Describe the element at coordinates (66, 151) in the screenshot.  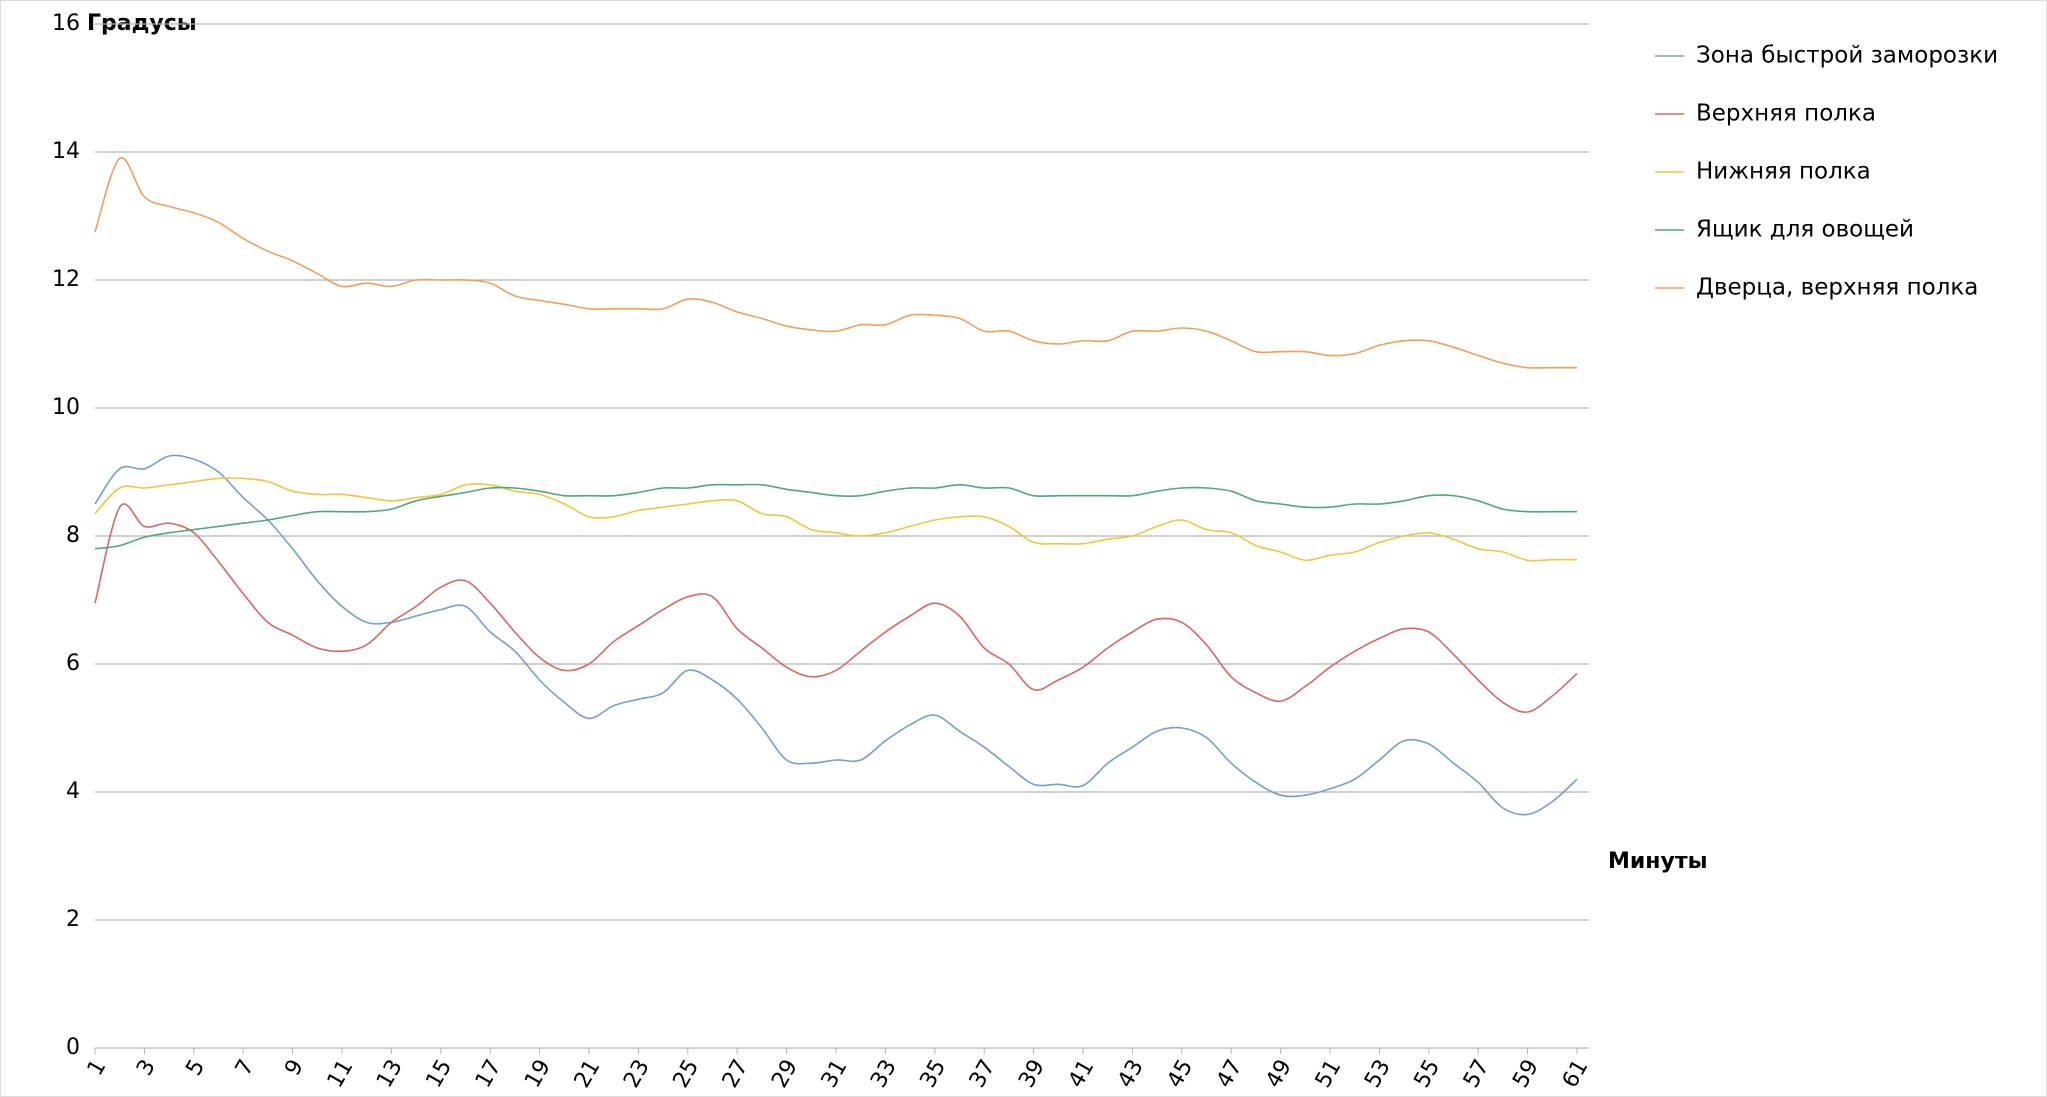
I see `y-tick-label: 14` at that location.